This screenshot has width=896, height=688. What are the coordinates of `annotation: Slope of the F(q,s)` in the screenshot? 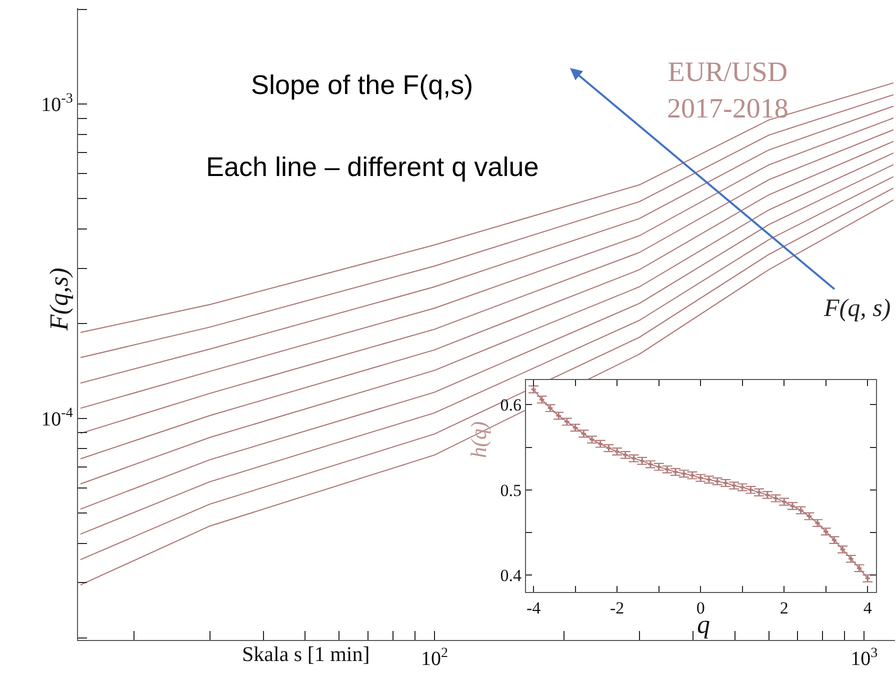 It's located at (362, 85).